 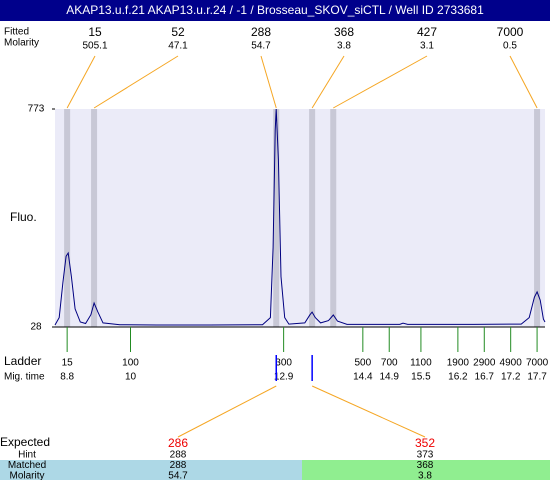 What do you see at coordinates (425, 443) in the screenshot?
I see `expected-value: 352` at bounding box center [425, 443].